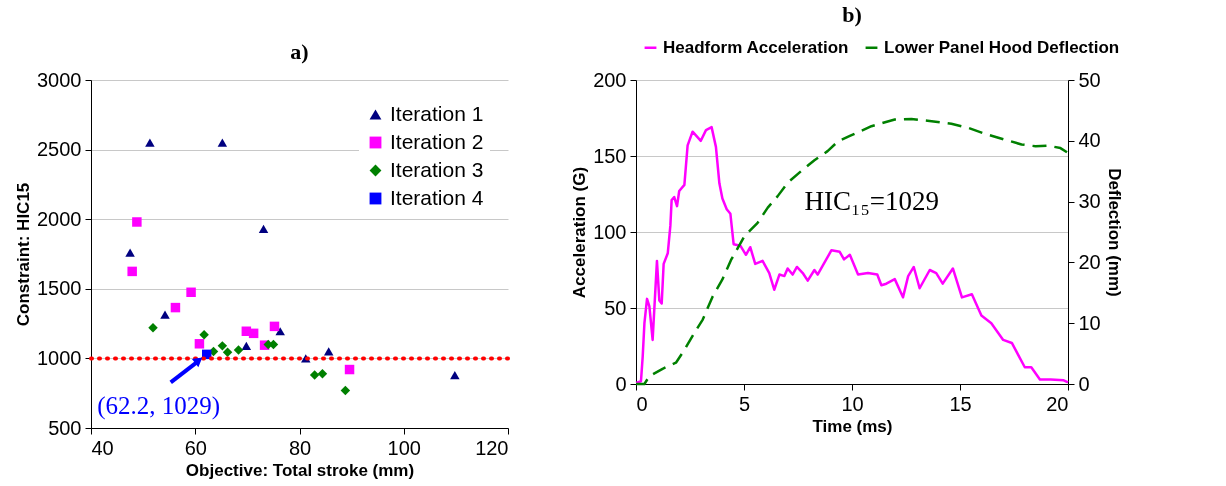  I want to click on legend-label: Iteration 4, so click(437, 197).